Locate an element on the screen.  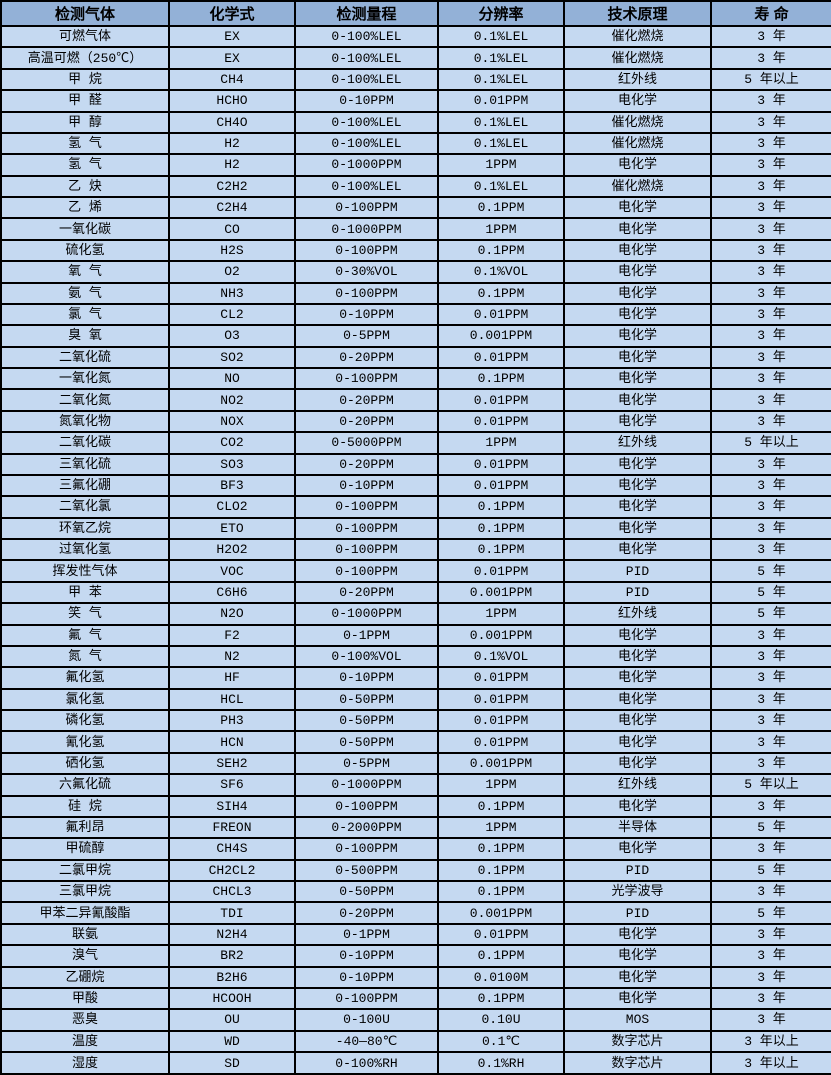
column-header-gas: 检测气体 is located at coordinates (85, 13).